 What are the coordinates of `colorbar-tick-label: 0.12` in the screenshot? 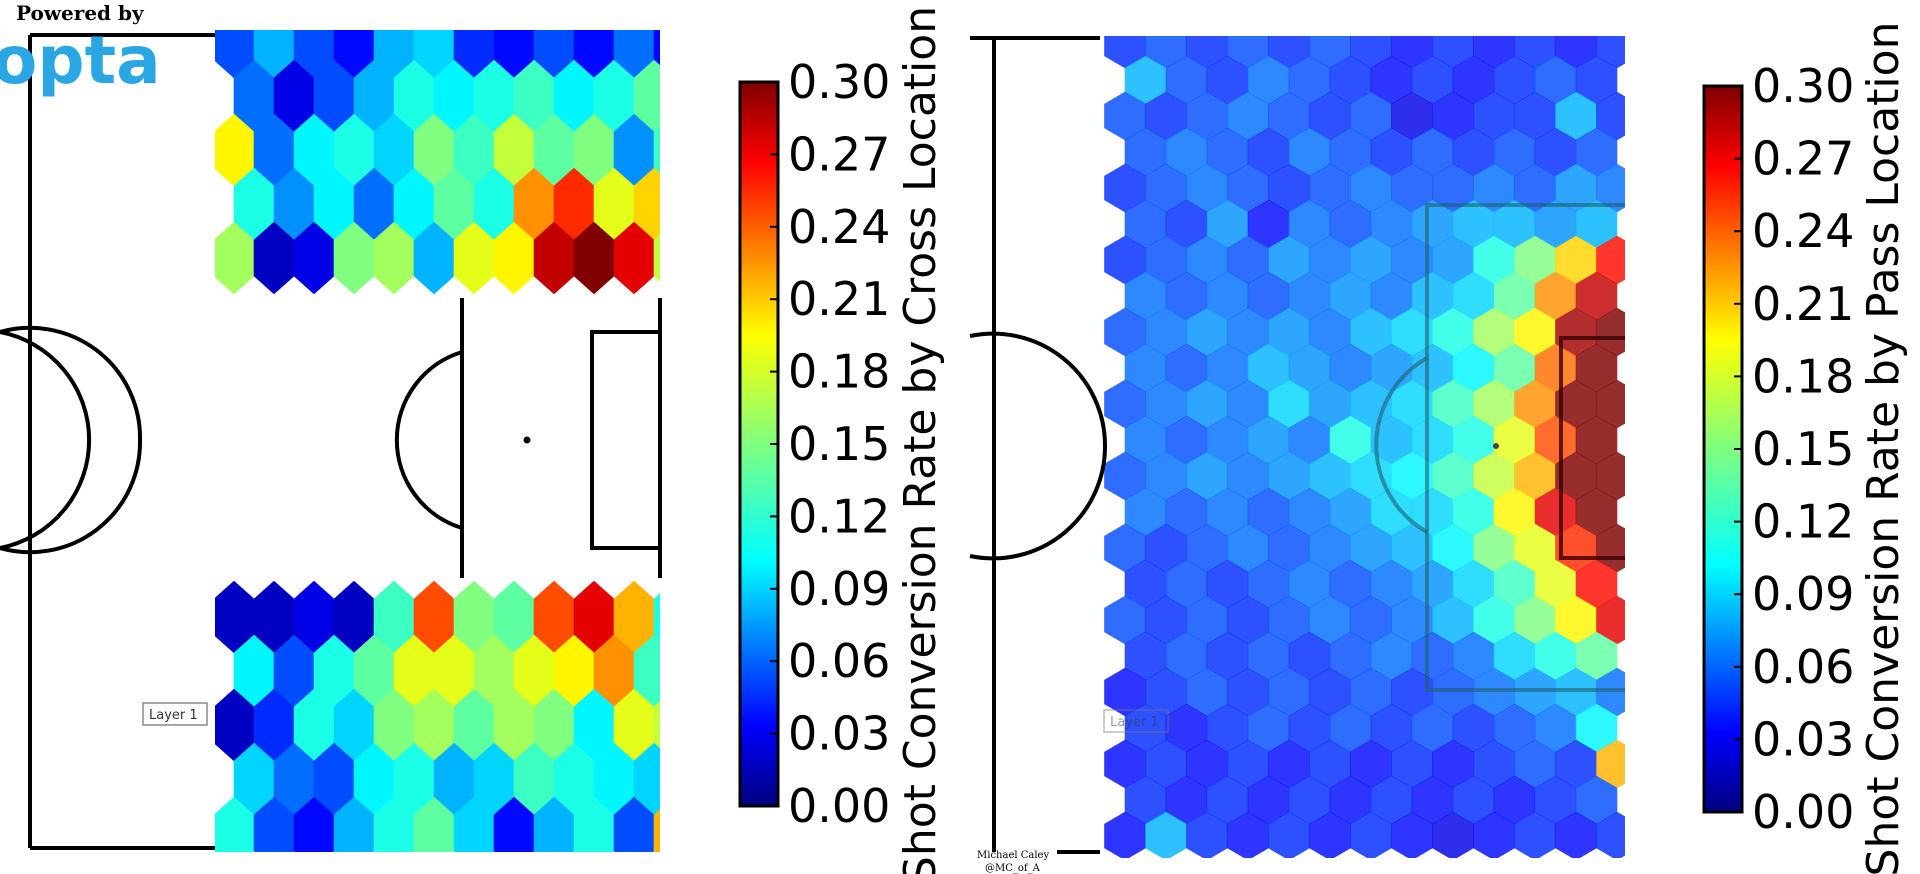 It's located at (1803, 522).